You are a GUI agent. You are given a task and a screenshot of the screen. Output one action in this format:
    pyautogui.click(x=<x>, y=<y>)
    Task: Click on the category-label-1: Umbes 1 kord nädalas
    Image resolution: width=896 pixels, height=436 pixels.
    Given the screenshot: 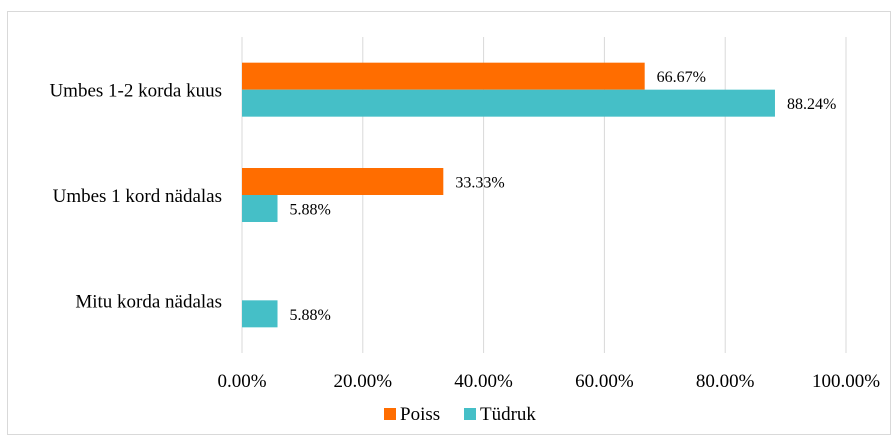 What is the action you would take?
    pyautogui.click(x=137, y=196)
    